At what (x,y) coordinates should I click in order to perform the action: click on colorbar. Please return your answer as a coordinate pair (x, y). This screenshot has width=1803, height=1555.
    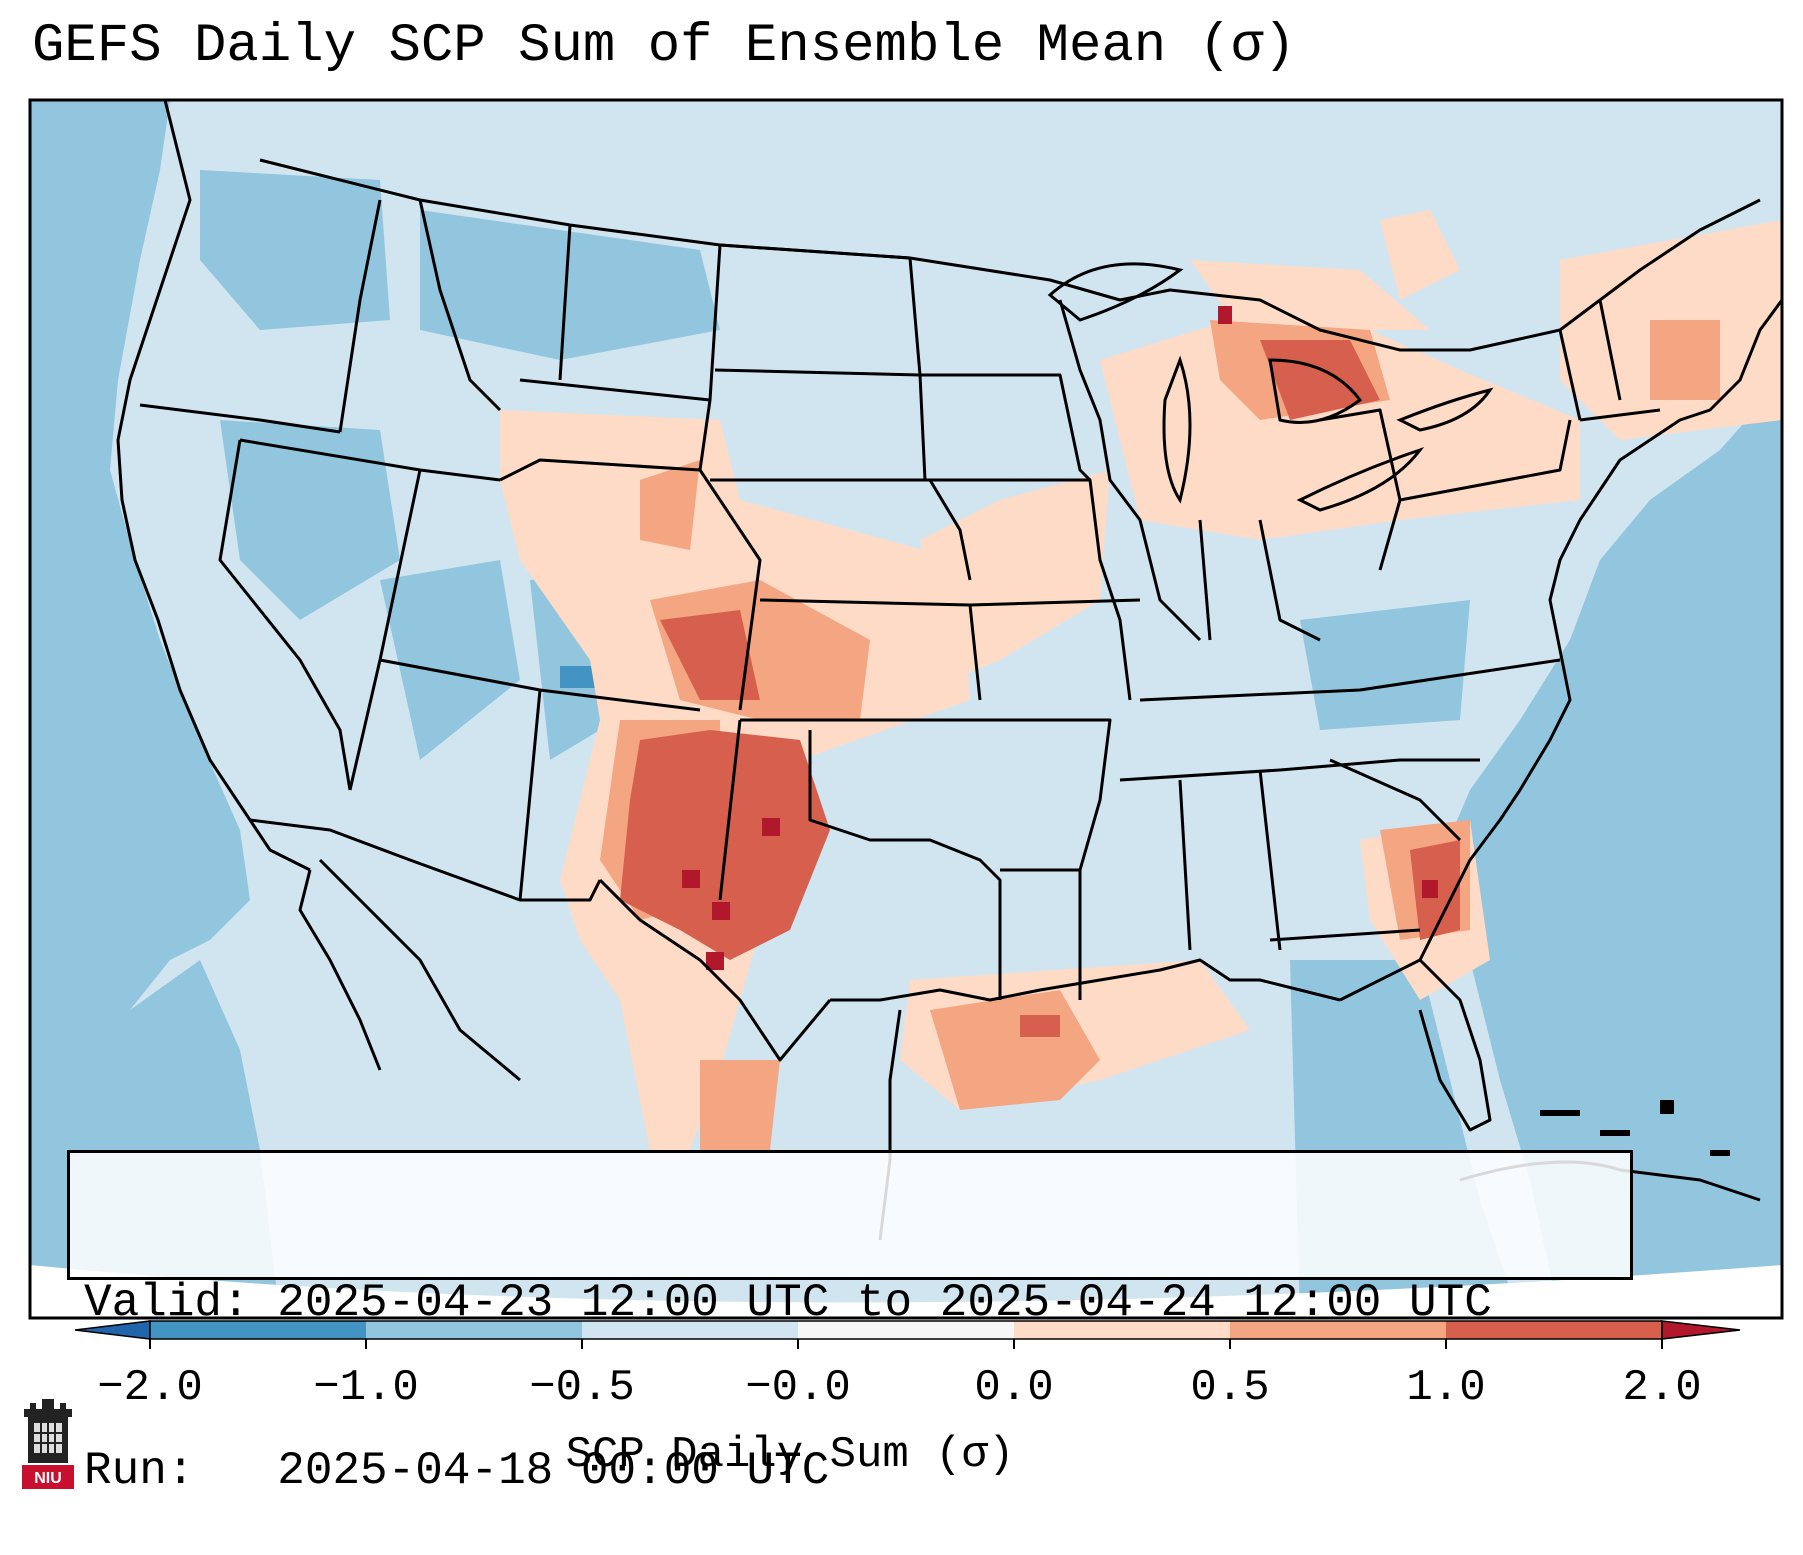
    Looking at the image, I should click on (907, 1334).